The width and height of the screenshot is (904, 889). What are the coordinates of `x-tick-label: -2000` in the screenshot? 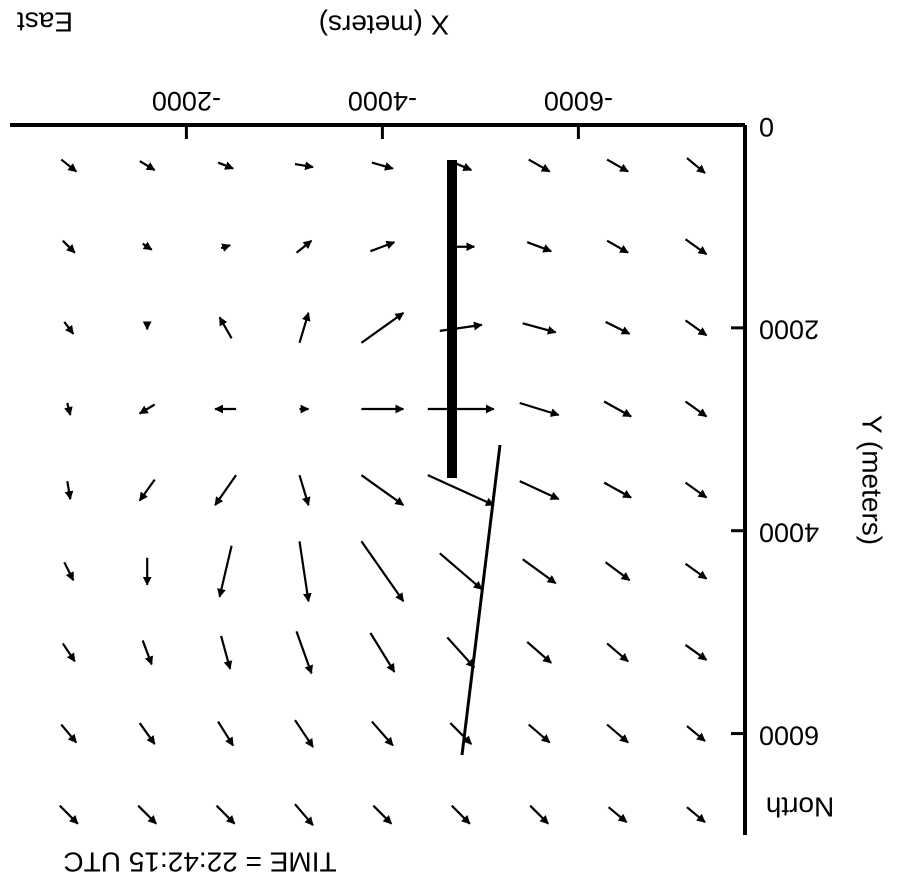 It's located at (186, 101).